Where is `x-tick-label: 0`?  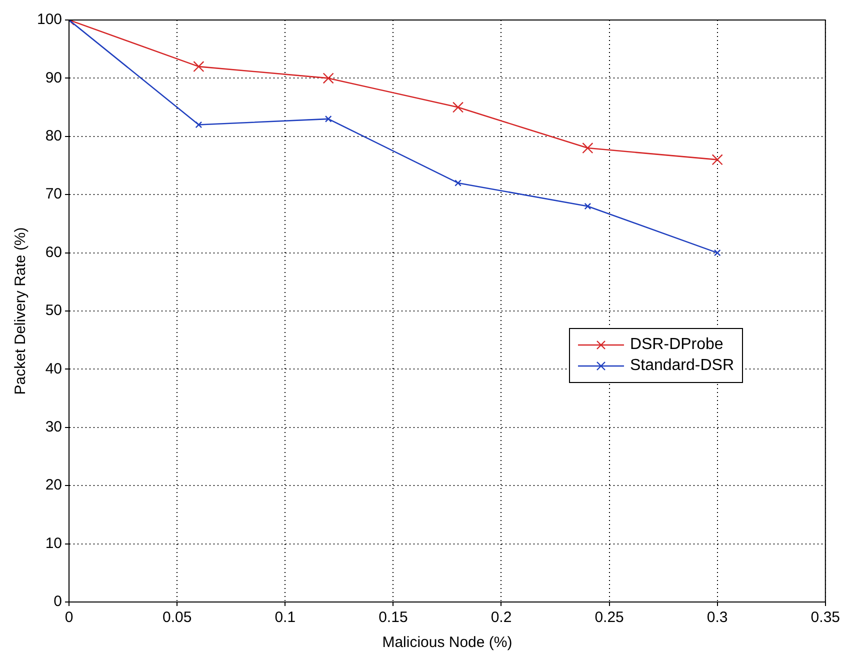
x-tick-label: 0 is located at coordinates (69, 617).